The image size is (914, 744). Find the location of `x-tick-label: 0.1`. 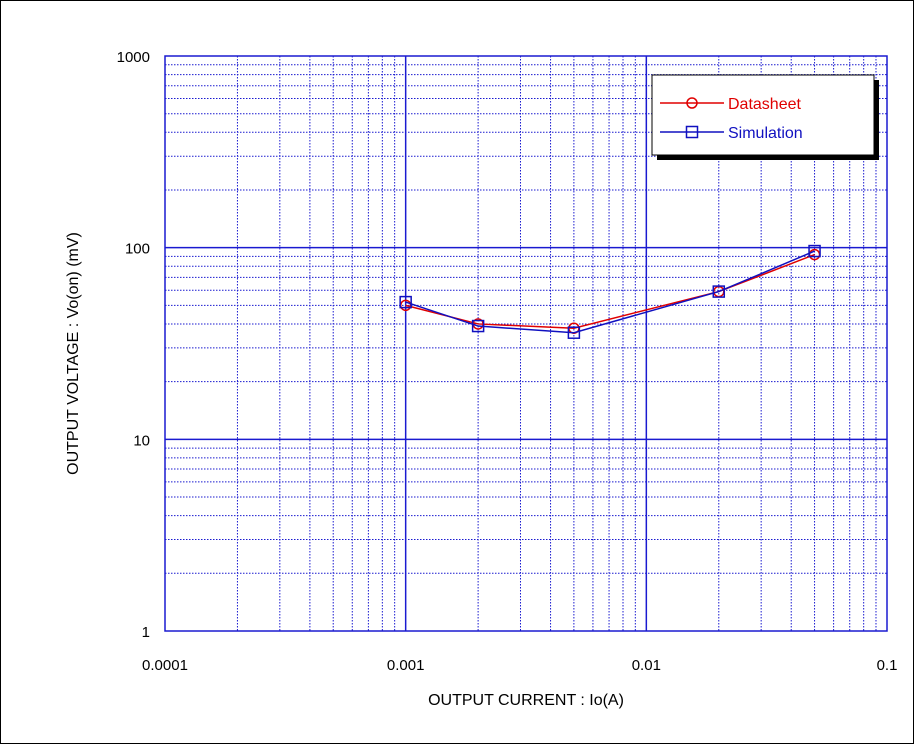

x-tick-label: 0.1 is located at coordinates (887, 665).